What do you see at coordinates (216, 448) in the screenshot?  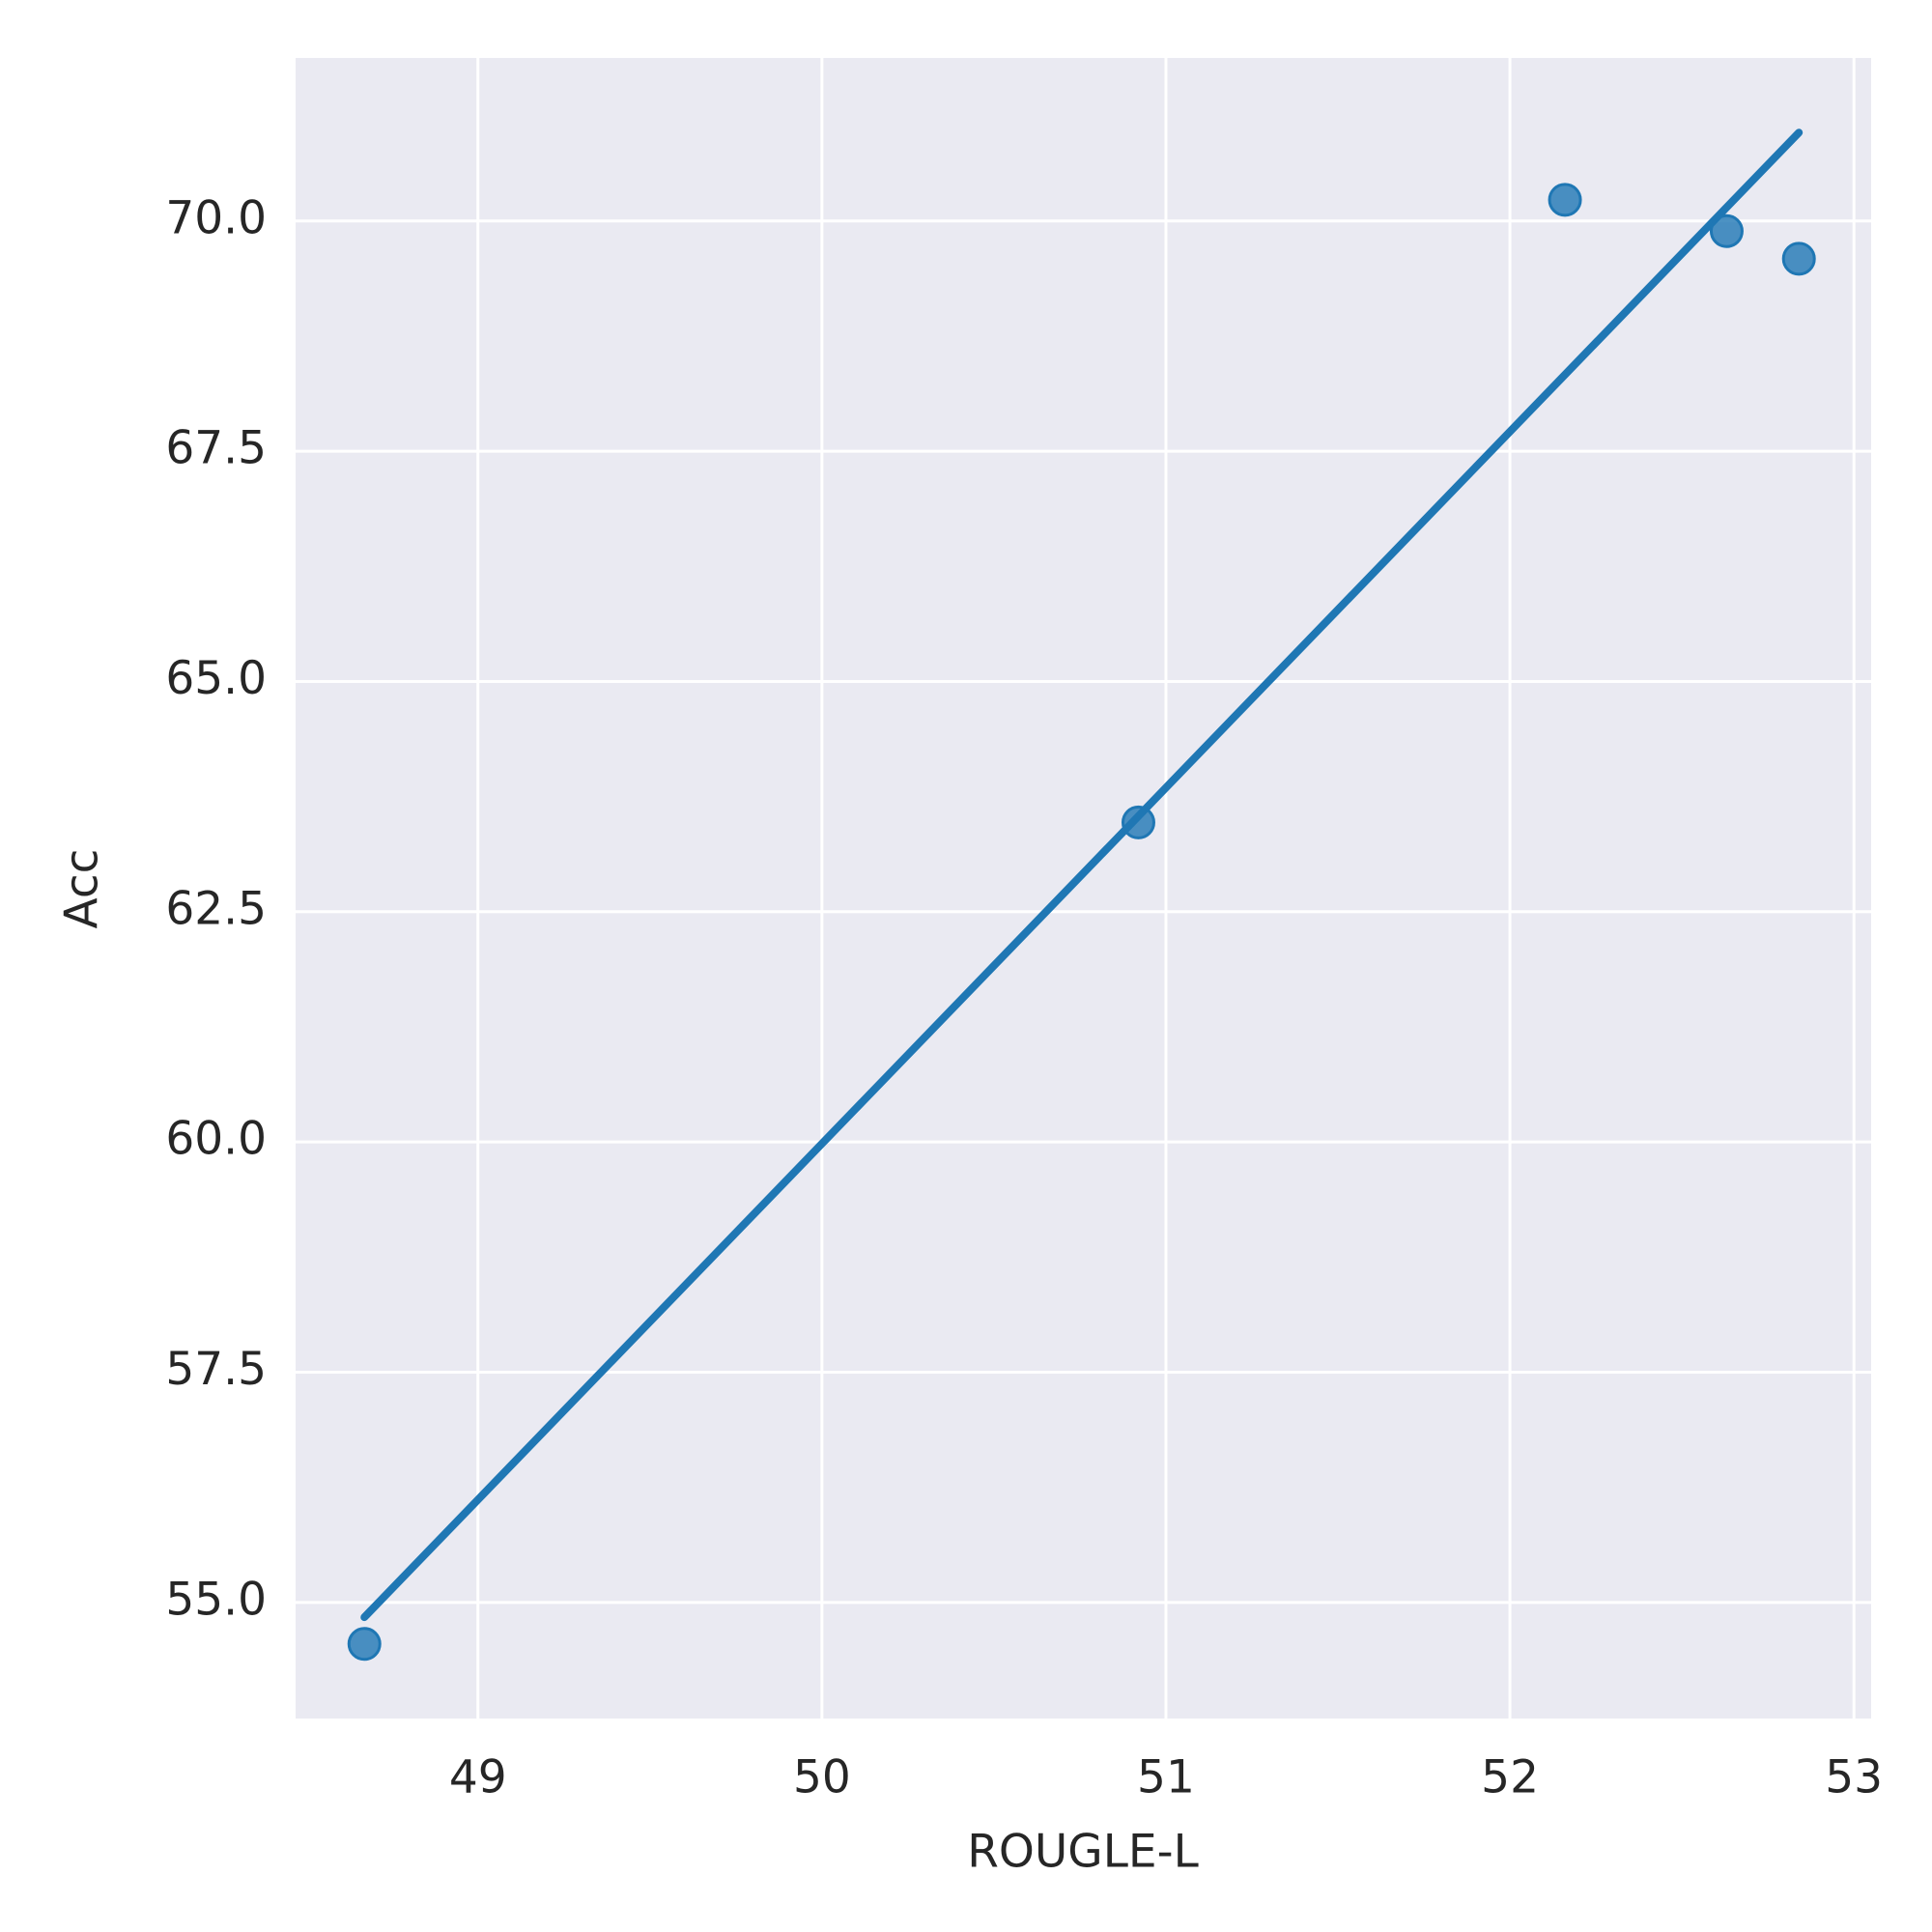 I see `y-tick-label: 67.5` at bounding box center [216, 448].